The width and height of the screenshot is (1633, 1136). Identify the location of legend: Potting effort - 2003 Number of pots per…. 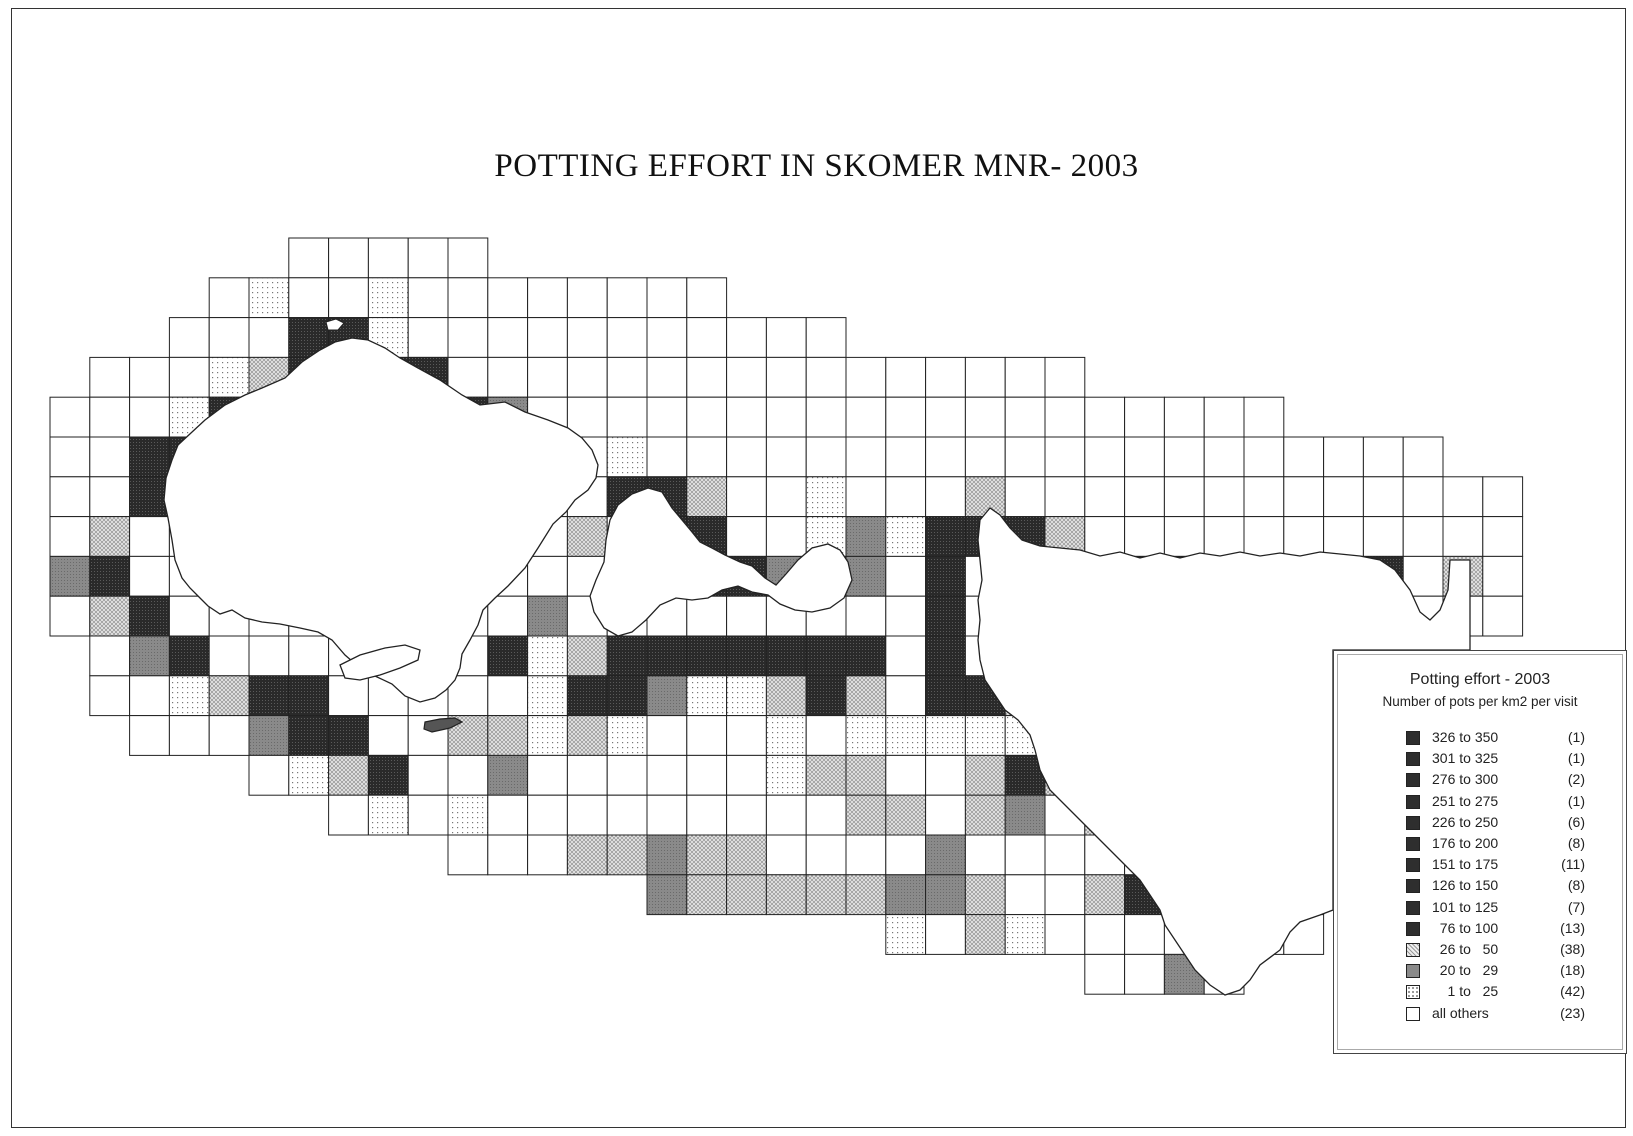
(1480, 852).